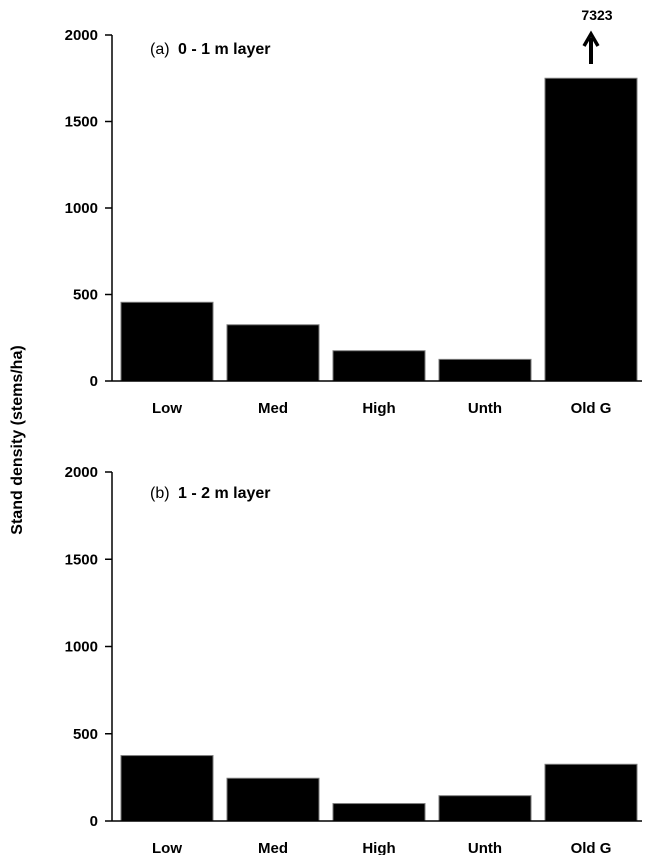  Describe the element at coordinates (591, 38) in the screenshot. I see `up-arrow-head` at that location.